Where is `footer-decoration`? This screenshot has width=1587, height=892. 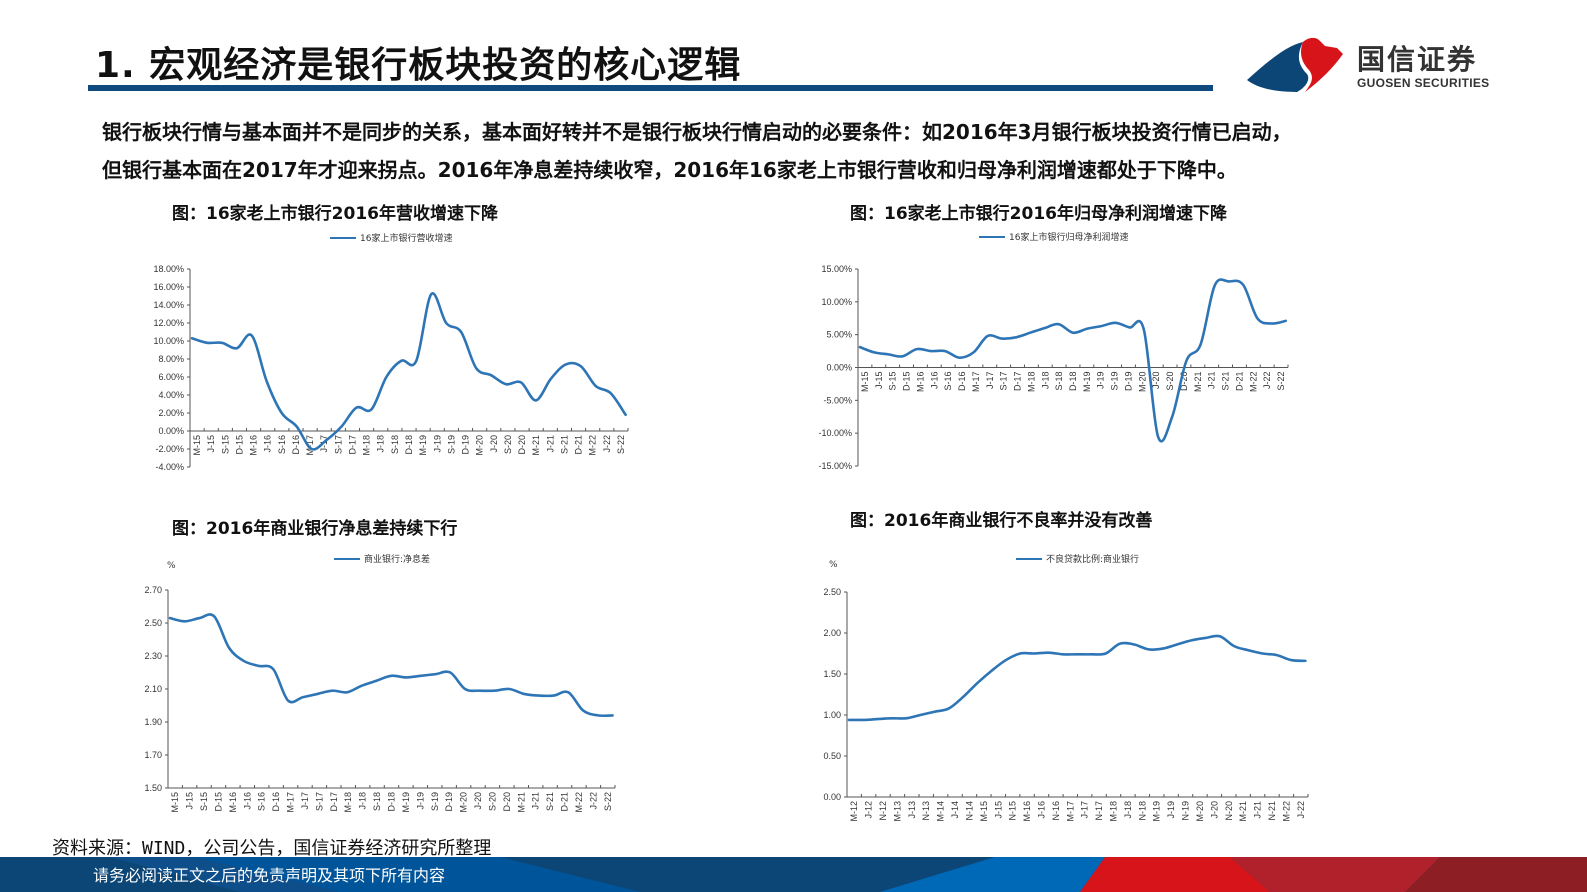 footer-decoration is located at coordinates (793, 874).